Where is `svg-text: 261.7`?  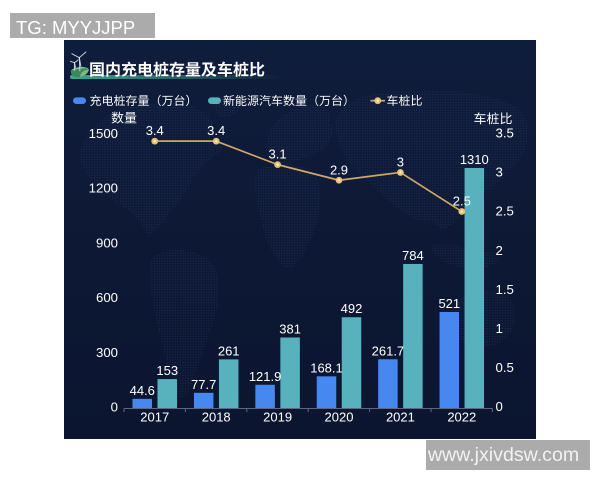 svg-text: 261.7 is located at coordinates (388, 350).